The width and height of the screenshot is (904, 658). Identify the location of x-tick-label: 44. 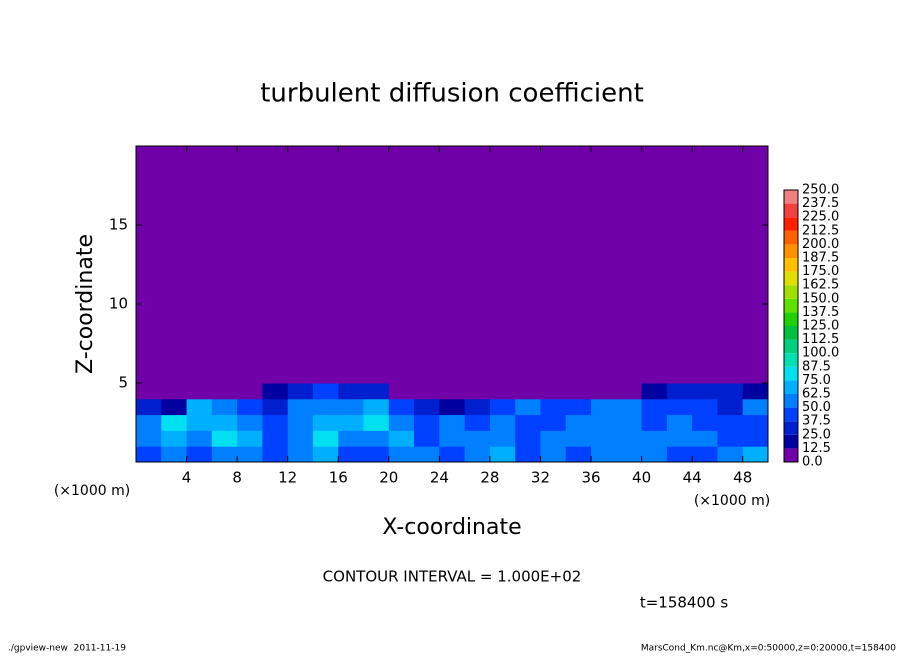
(692, 478).